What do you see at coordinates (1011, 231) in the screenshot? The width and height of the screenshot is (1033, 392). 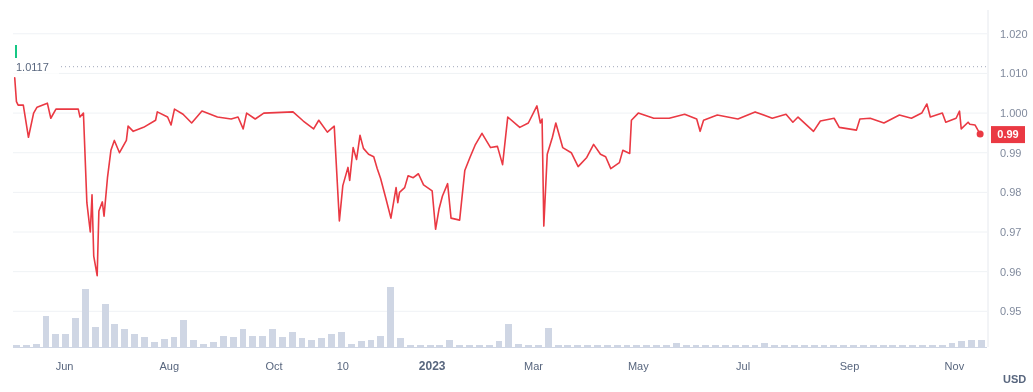 I see `y-tick-label: 0.97` at bounding box center [1011, 231].